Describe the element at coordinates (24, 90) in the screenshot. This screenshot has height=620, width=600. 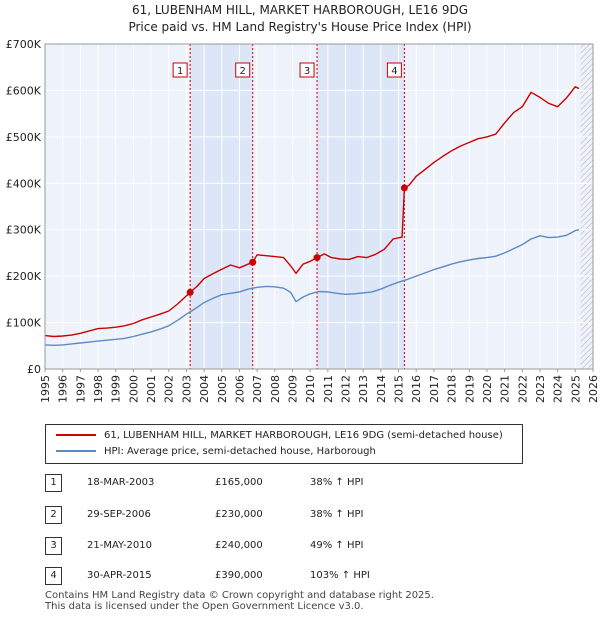
I see `y-tick-label: £600K` at that location.